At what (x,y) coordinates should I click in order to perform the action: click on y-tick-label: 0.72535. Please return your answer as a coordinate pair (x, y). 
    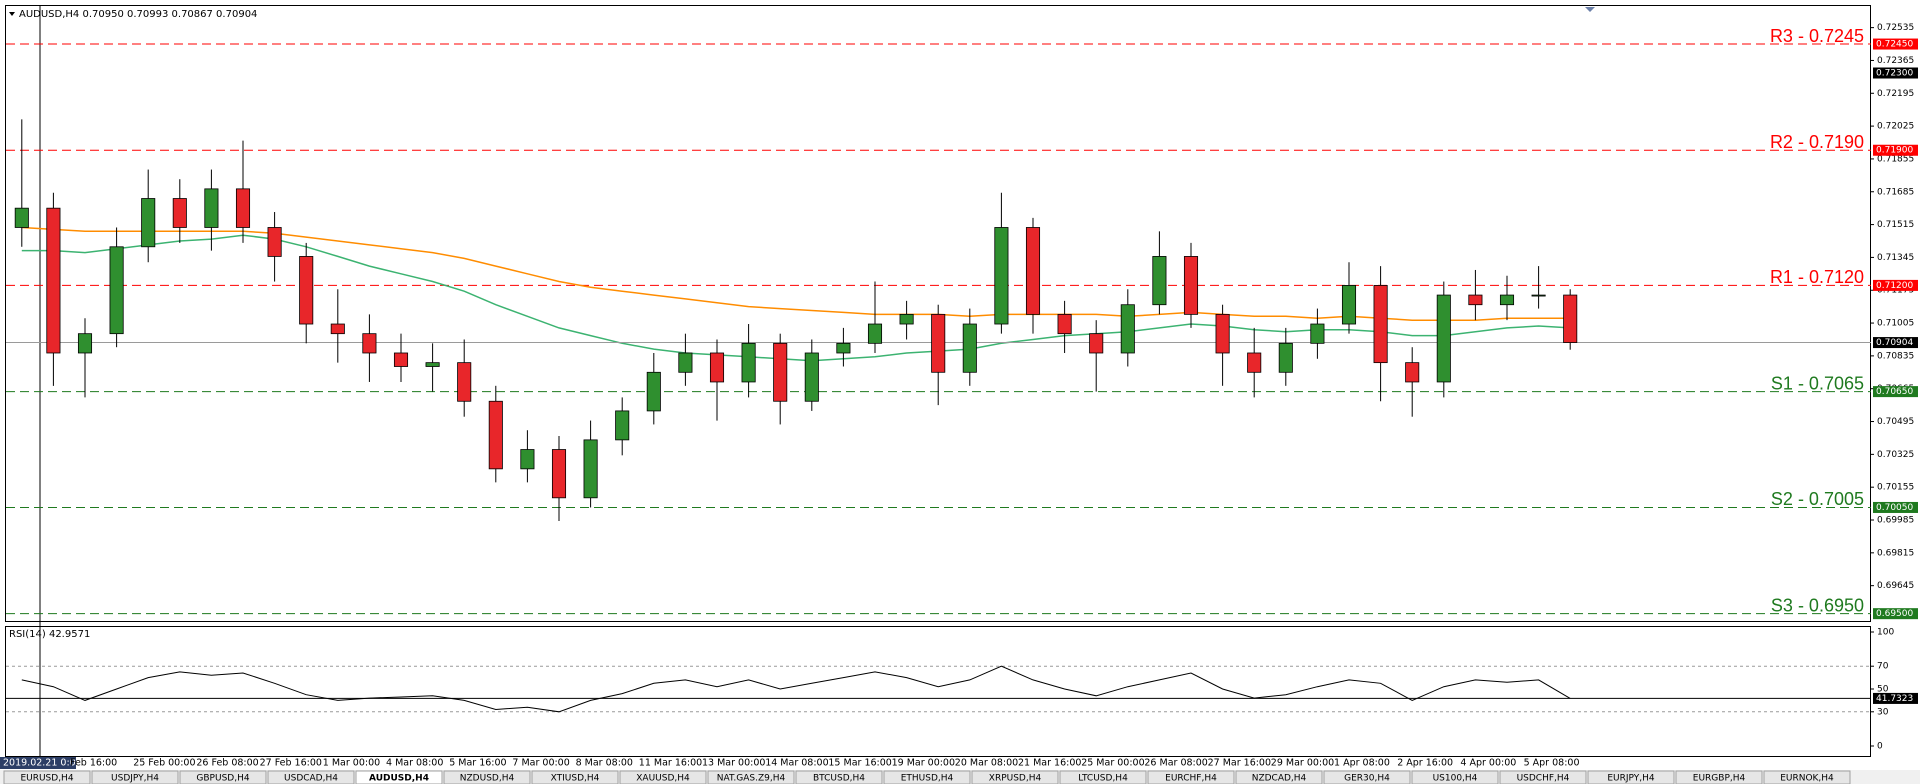
    Looking at the image, I should click on (1895, 28).